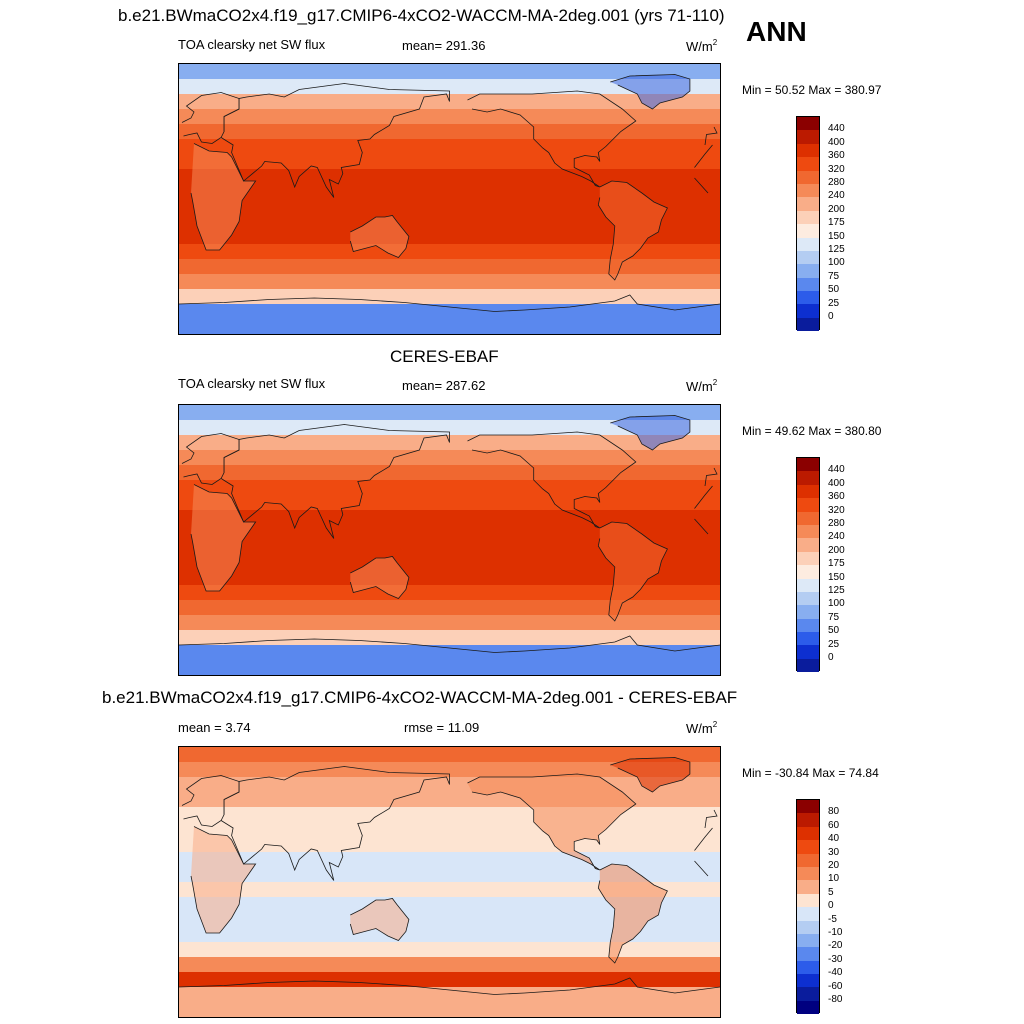 Image resolution: width=1024 pixels, height=1024 pixels. Describe the element at coordinates (836, 537) in the screenshot. I see `panel-2-colorbar-label: 240` at that location.